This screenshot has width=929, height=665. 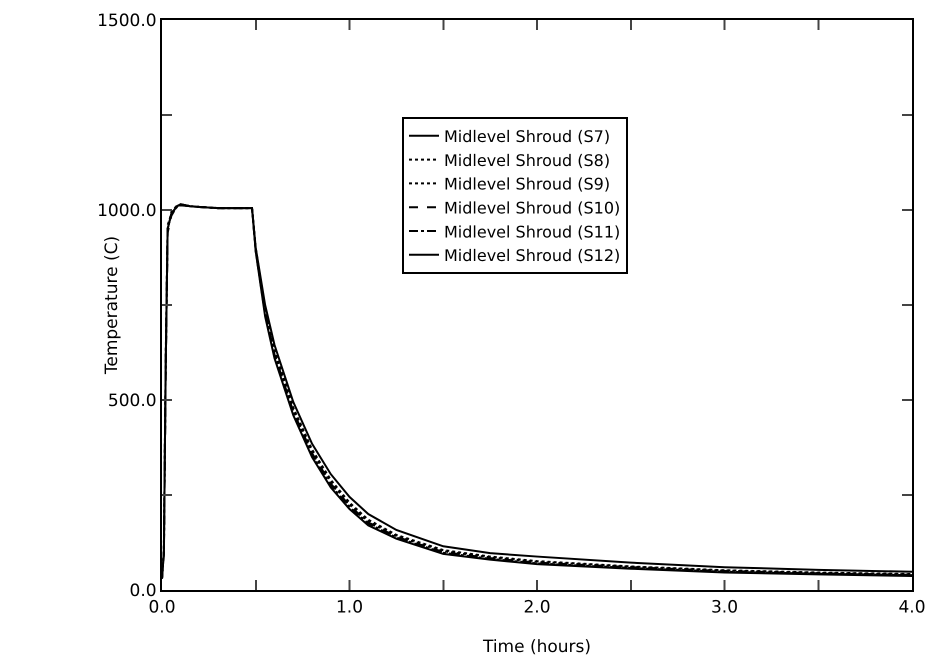 I want to click on x-tick-label: 1.0, so click(x=350, y=607).